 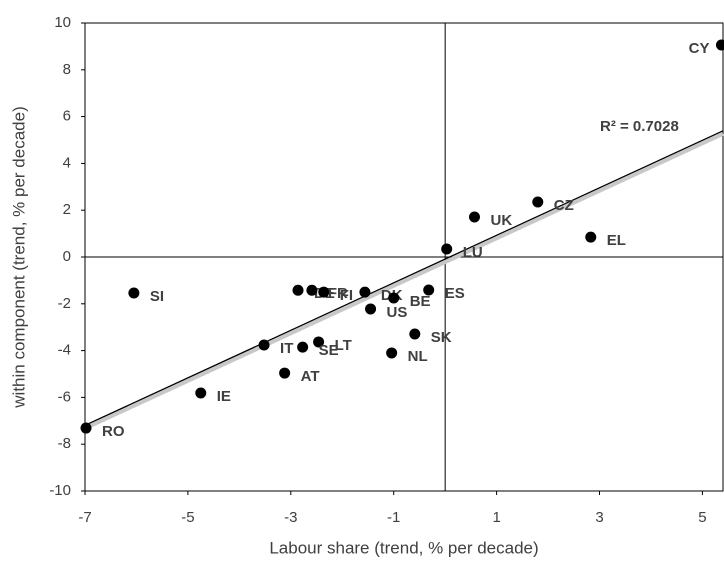 What do you see at coordinates (64, 303) in the screenshot?
I see `y-tick-label: -2` at bounding box center [64, 303].